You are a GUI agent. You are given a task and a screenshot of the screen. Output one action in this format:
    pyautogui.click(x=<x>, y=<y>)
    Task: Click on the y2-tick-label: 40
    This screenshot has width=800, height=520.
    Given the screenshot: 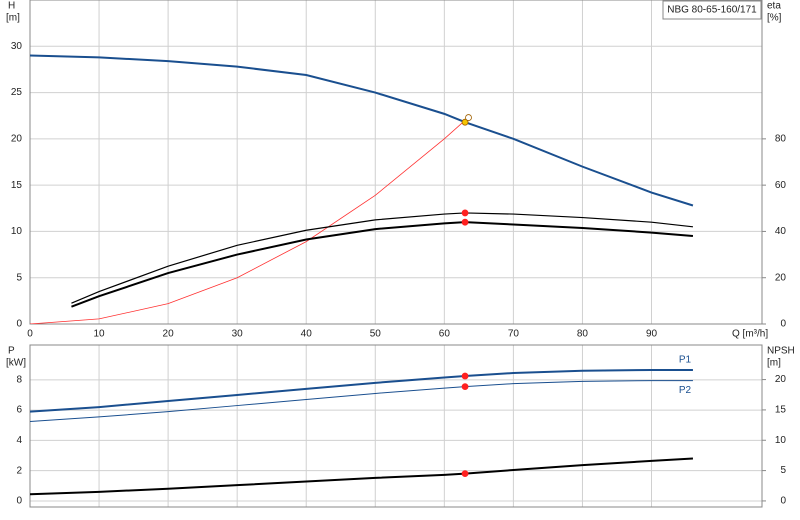 What is the action you would take?
    pyautogui.click(x=781, y=231)
    